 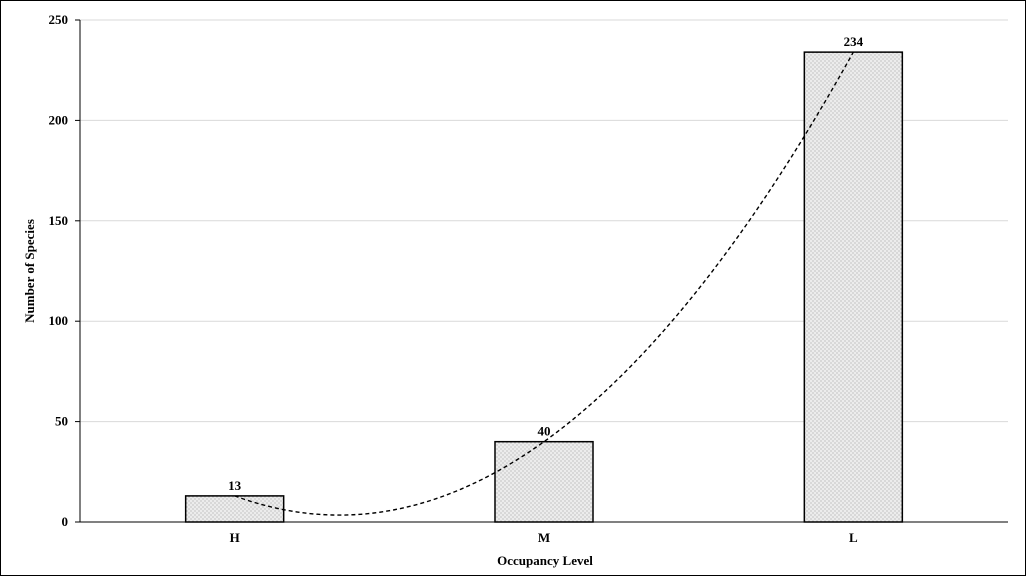 What do you see at coordinates (59, 320) in the screenshot?
I see `y-tick-label: 100` at bounding box center [59, 320].